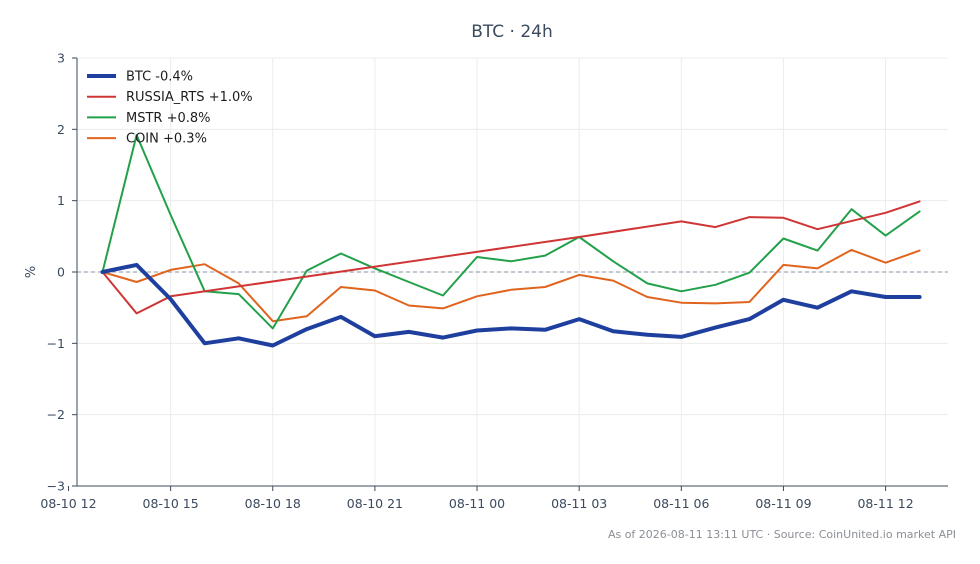 Image resolution: width=980 pixels, height=564 pixels. I want to click on legend-label-mstr: MSTR +0.8%, so click(168, 118).